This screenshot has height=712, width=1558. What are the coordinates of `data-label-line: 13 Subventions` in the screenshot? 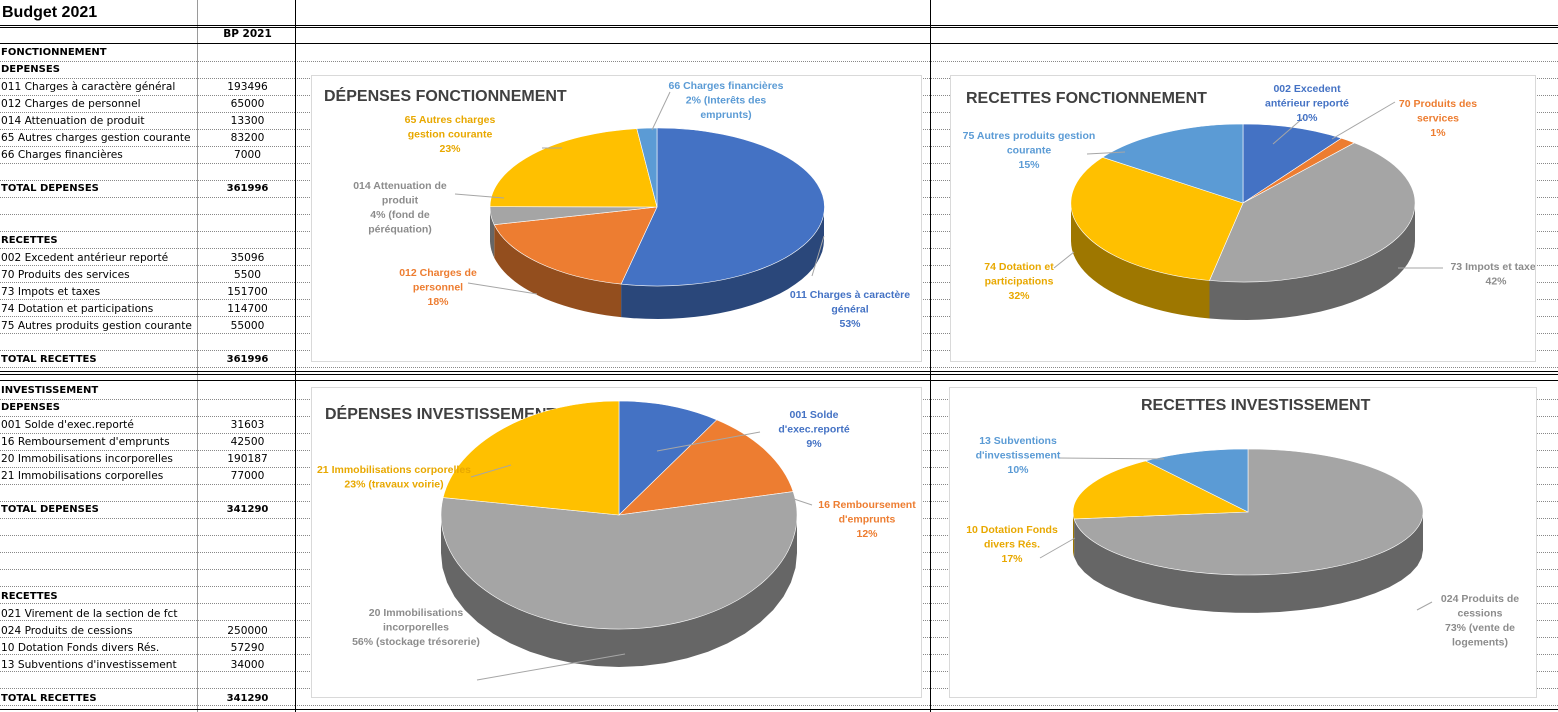 It's located at (1018, 441).